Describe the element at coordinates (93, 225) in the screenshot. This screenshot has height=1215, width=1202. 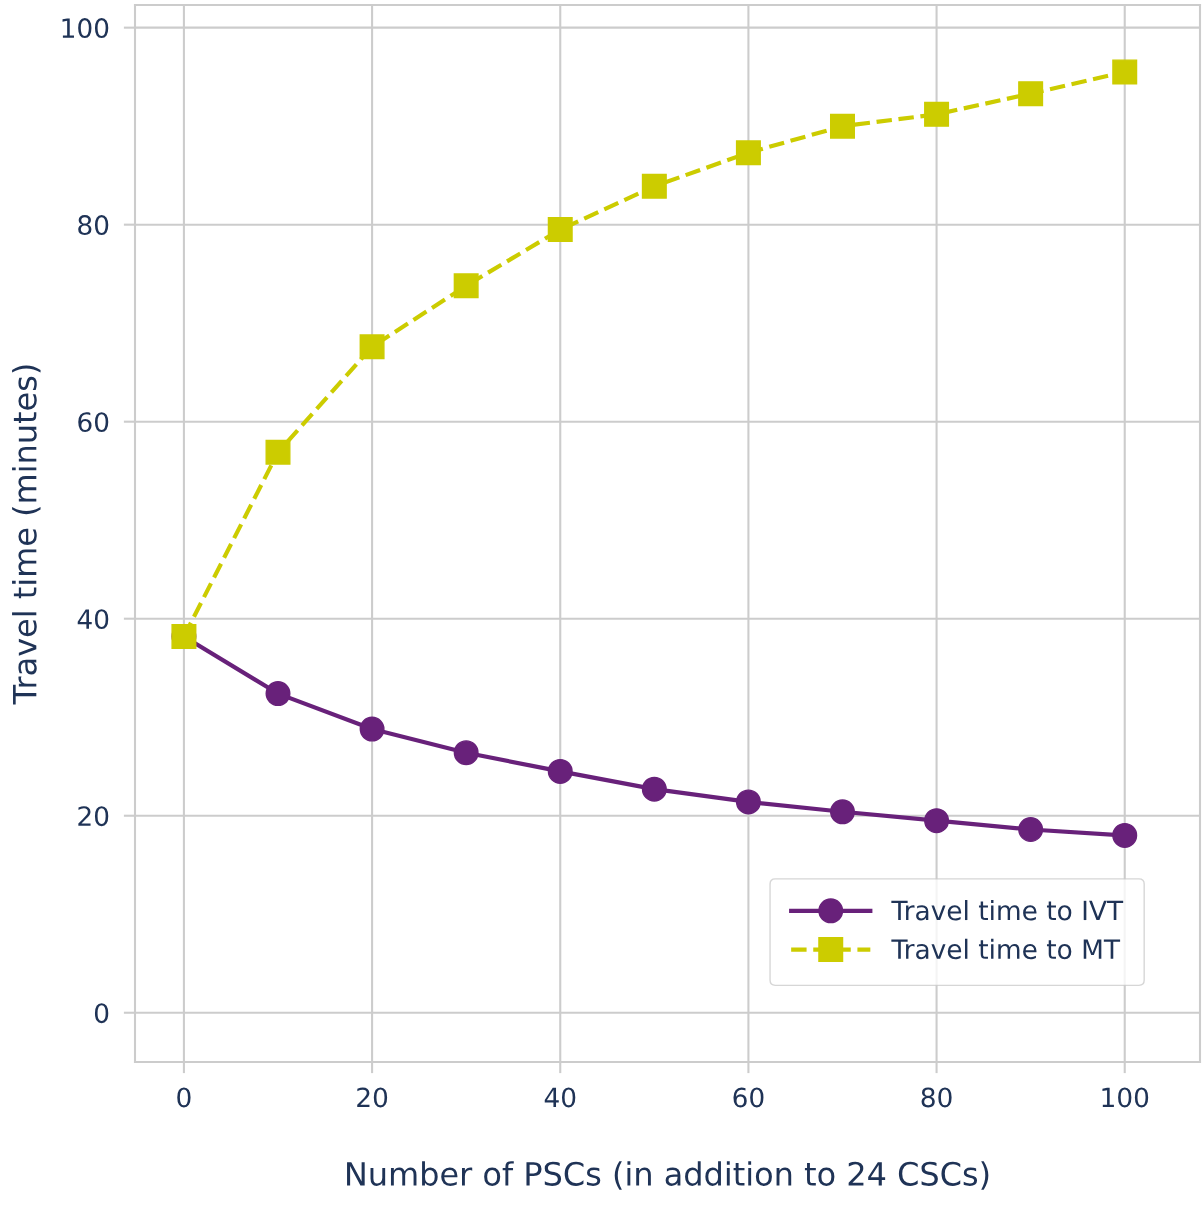
I see `y-tick-label: 80` at that location.